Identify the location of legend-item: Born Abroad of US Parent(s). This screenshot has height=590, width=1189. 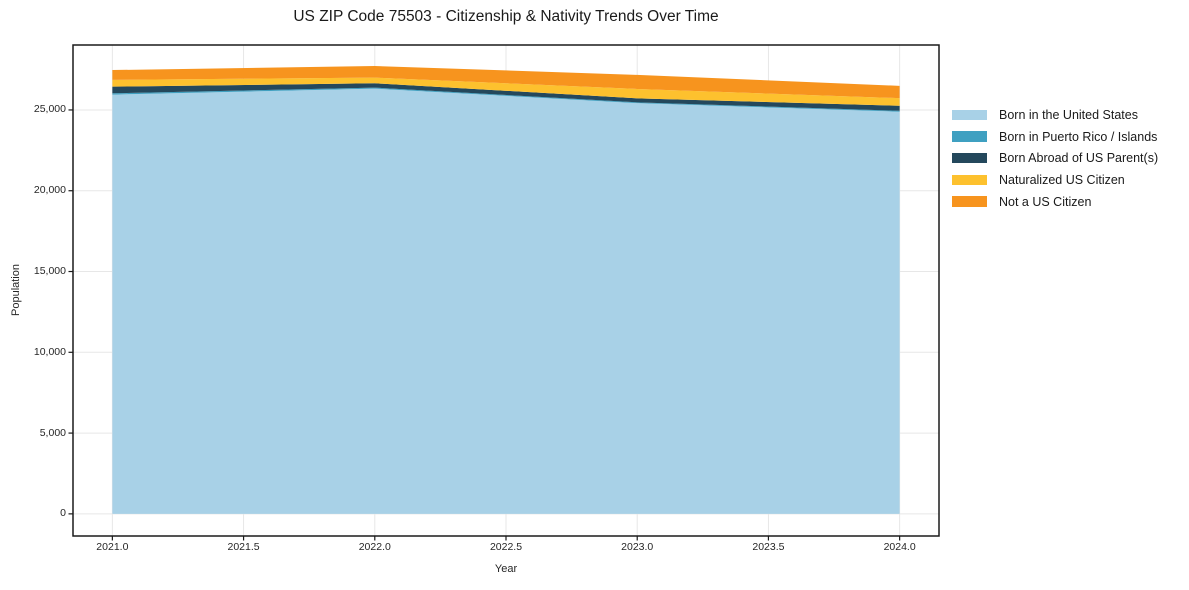
(1055, 158).